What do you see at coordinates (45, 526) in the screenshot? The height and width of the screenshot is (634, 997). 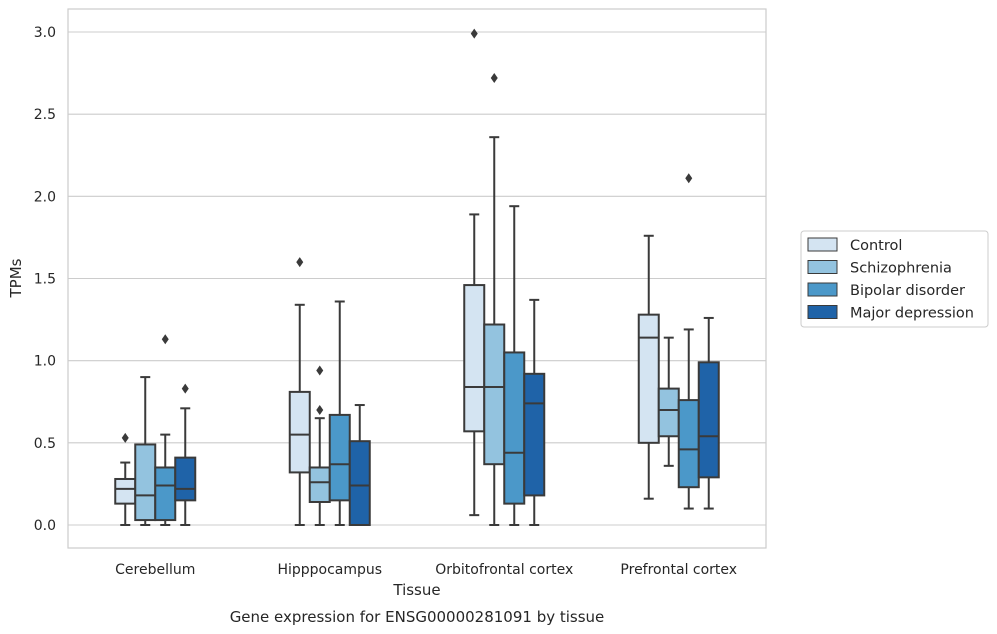 I see `y-tick-label: 0.0` at bounding box center [45, 526].